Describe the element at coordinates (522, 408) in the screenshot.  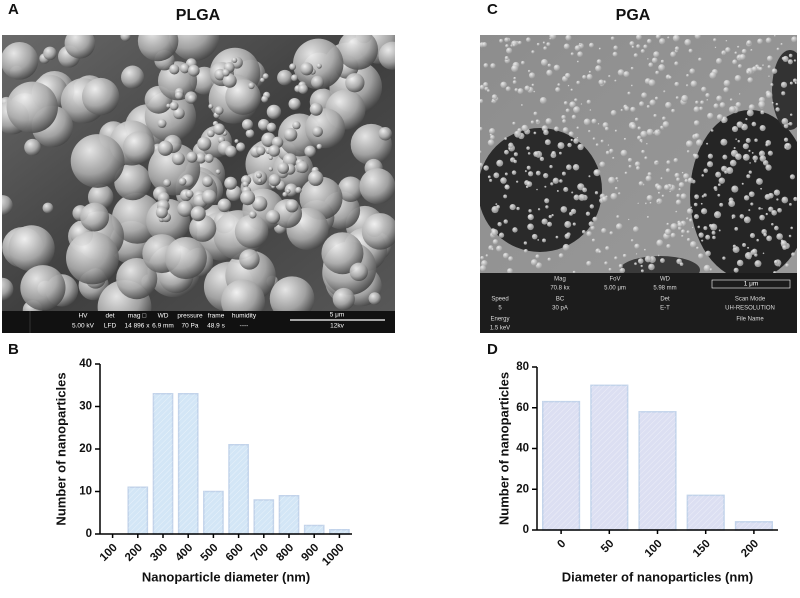
I see `y-tick-label: 60` at that location.